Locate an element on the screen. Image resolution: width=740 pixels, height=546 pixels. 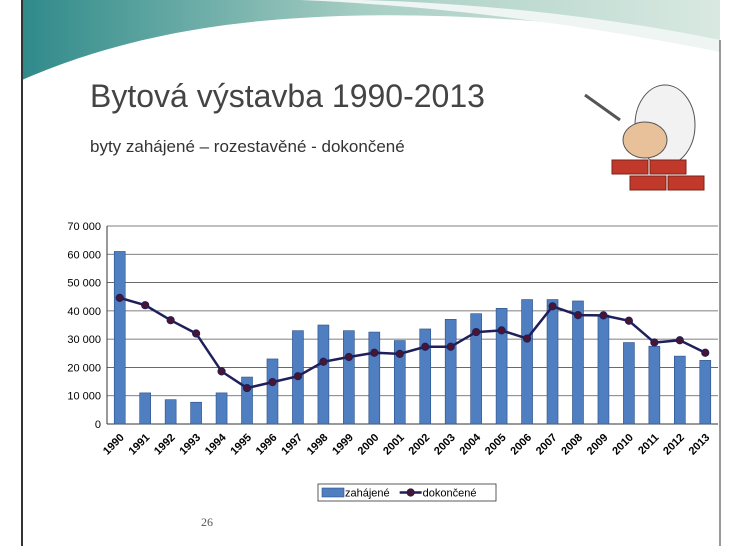
y-tick-label: 0 is located at coordinates (98, 425).